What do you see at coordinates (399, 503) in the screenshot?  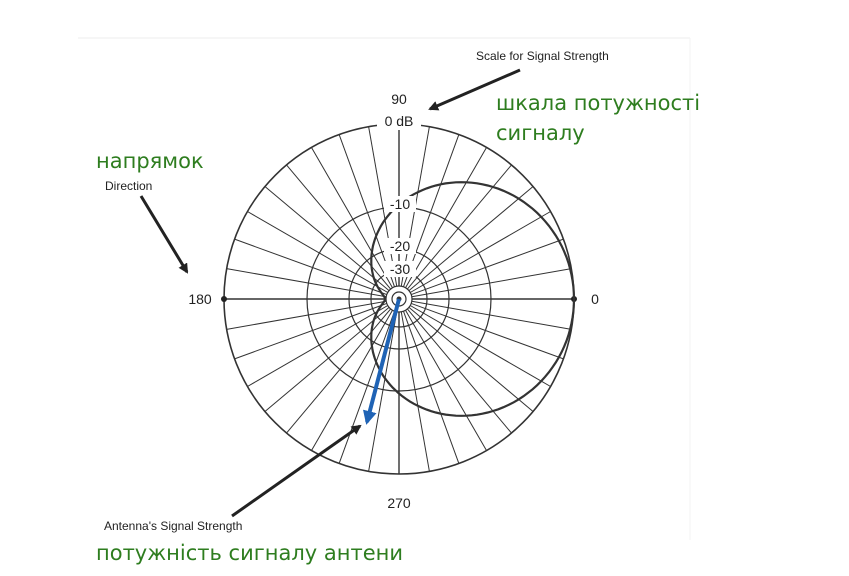 I see `angle-270: 270` at bounding box center [399, 503].